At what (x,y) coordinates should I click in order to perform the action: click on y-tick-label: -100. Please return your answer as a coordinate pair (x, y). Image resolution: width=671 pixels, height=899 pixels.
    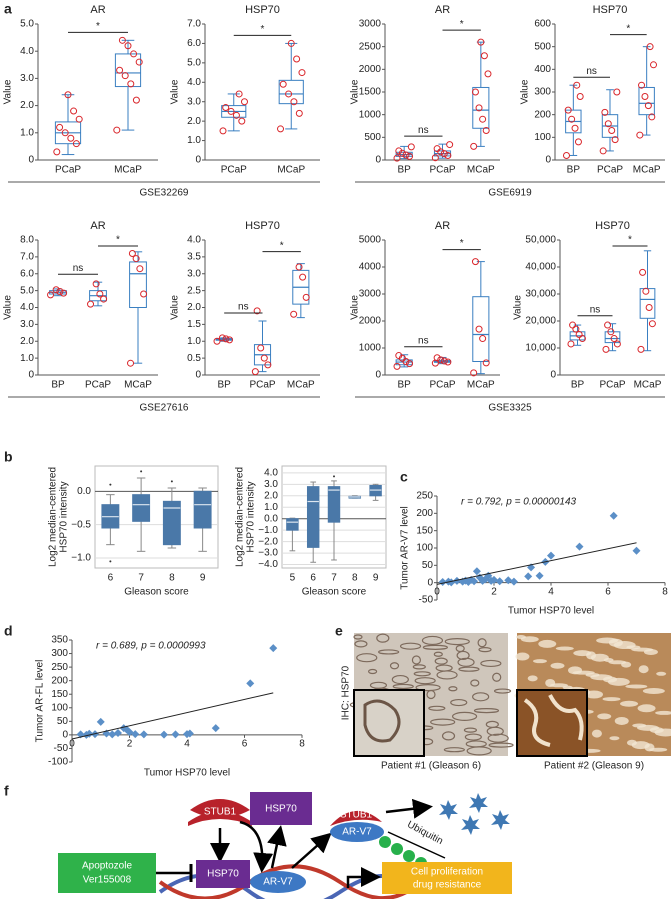
    Looking at the image, I should click on (58, 762).